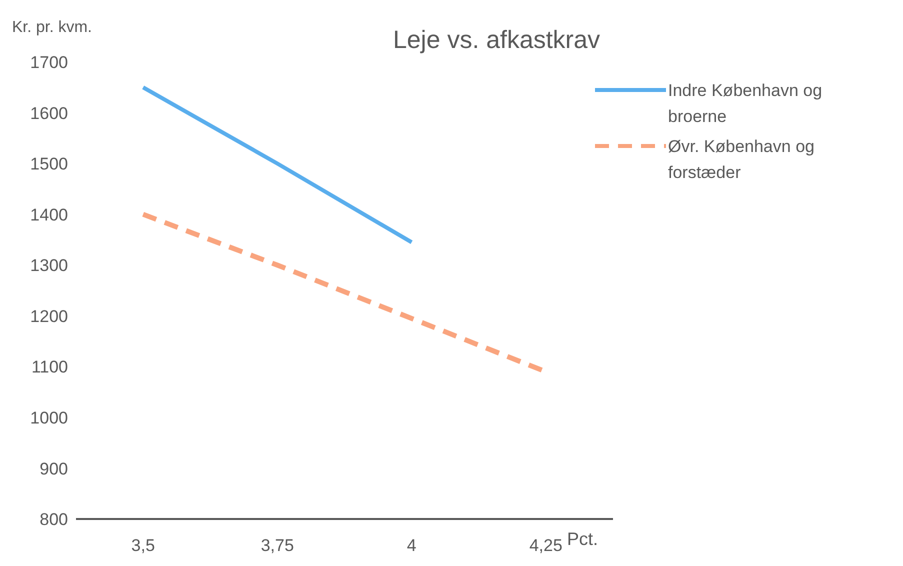 Image resolution: width=903 pixels, height=566 pixels. Describe the element at coordinates (49, 113) in the screenshot. I see `y-tick-label: 1600` at that location.